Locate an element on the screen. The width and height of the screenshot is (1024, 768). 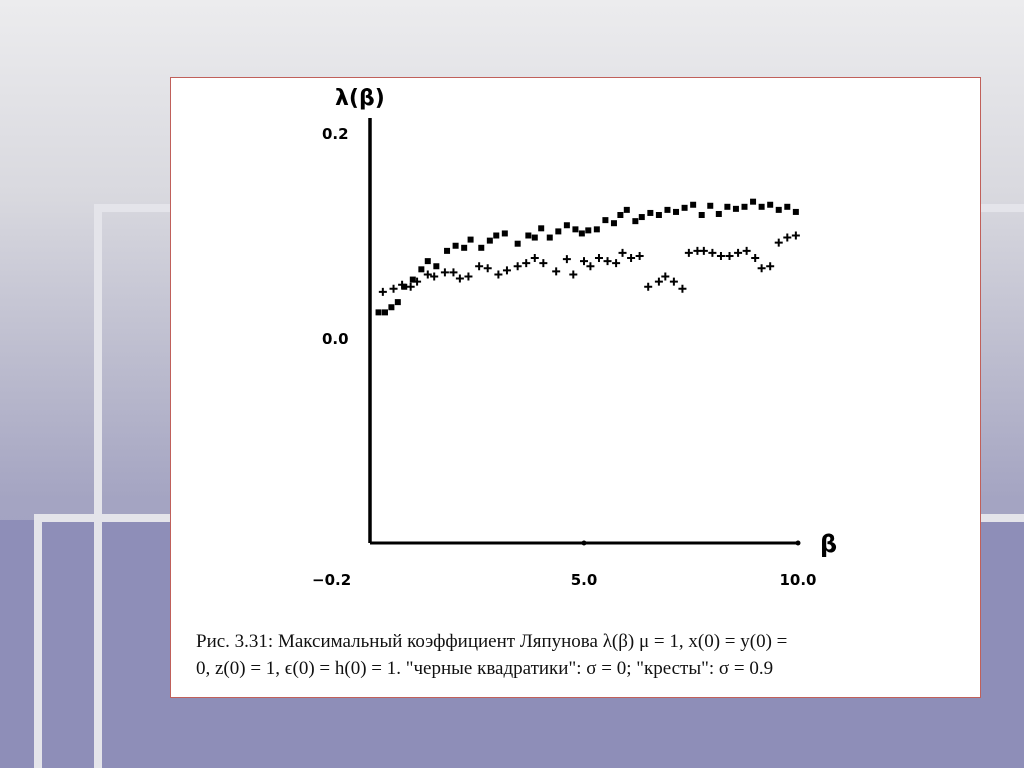
y-tick-label: 0.0 is located at coordinates (335, 339).